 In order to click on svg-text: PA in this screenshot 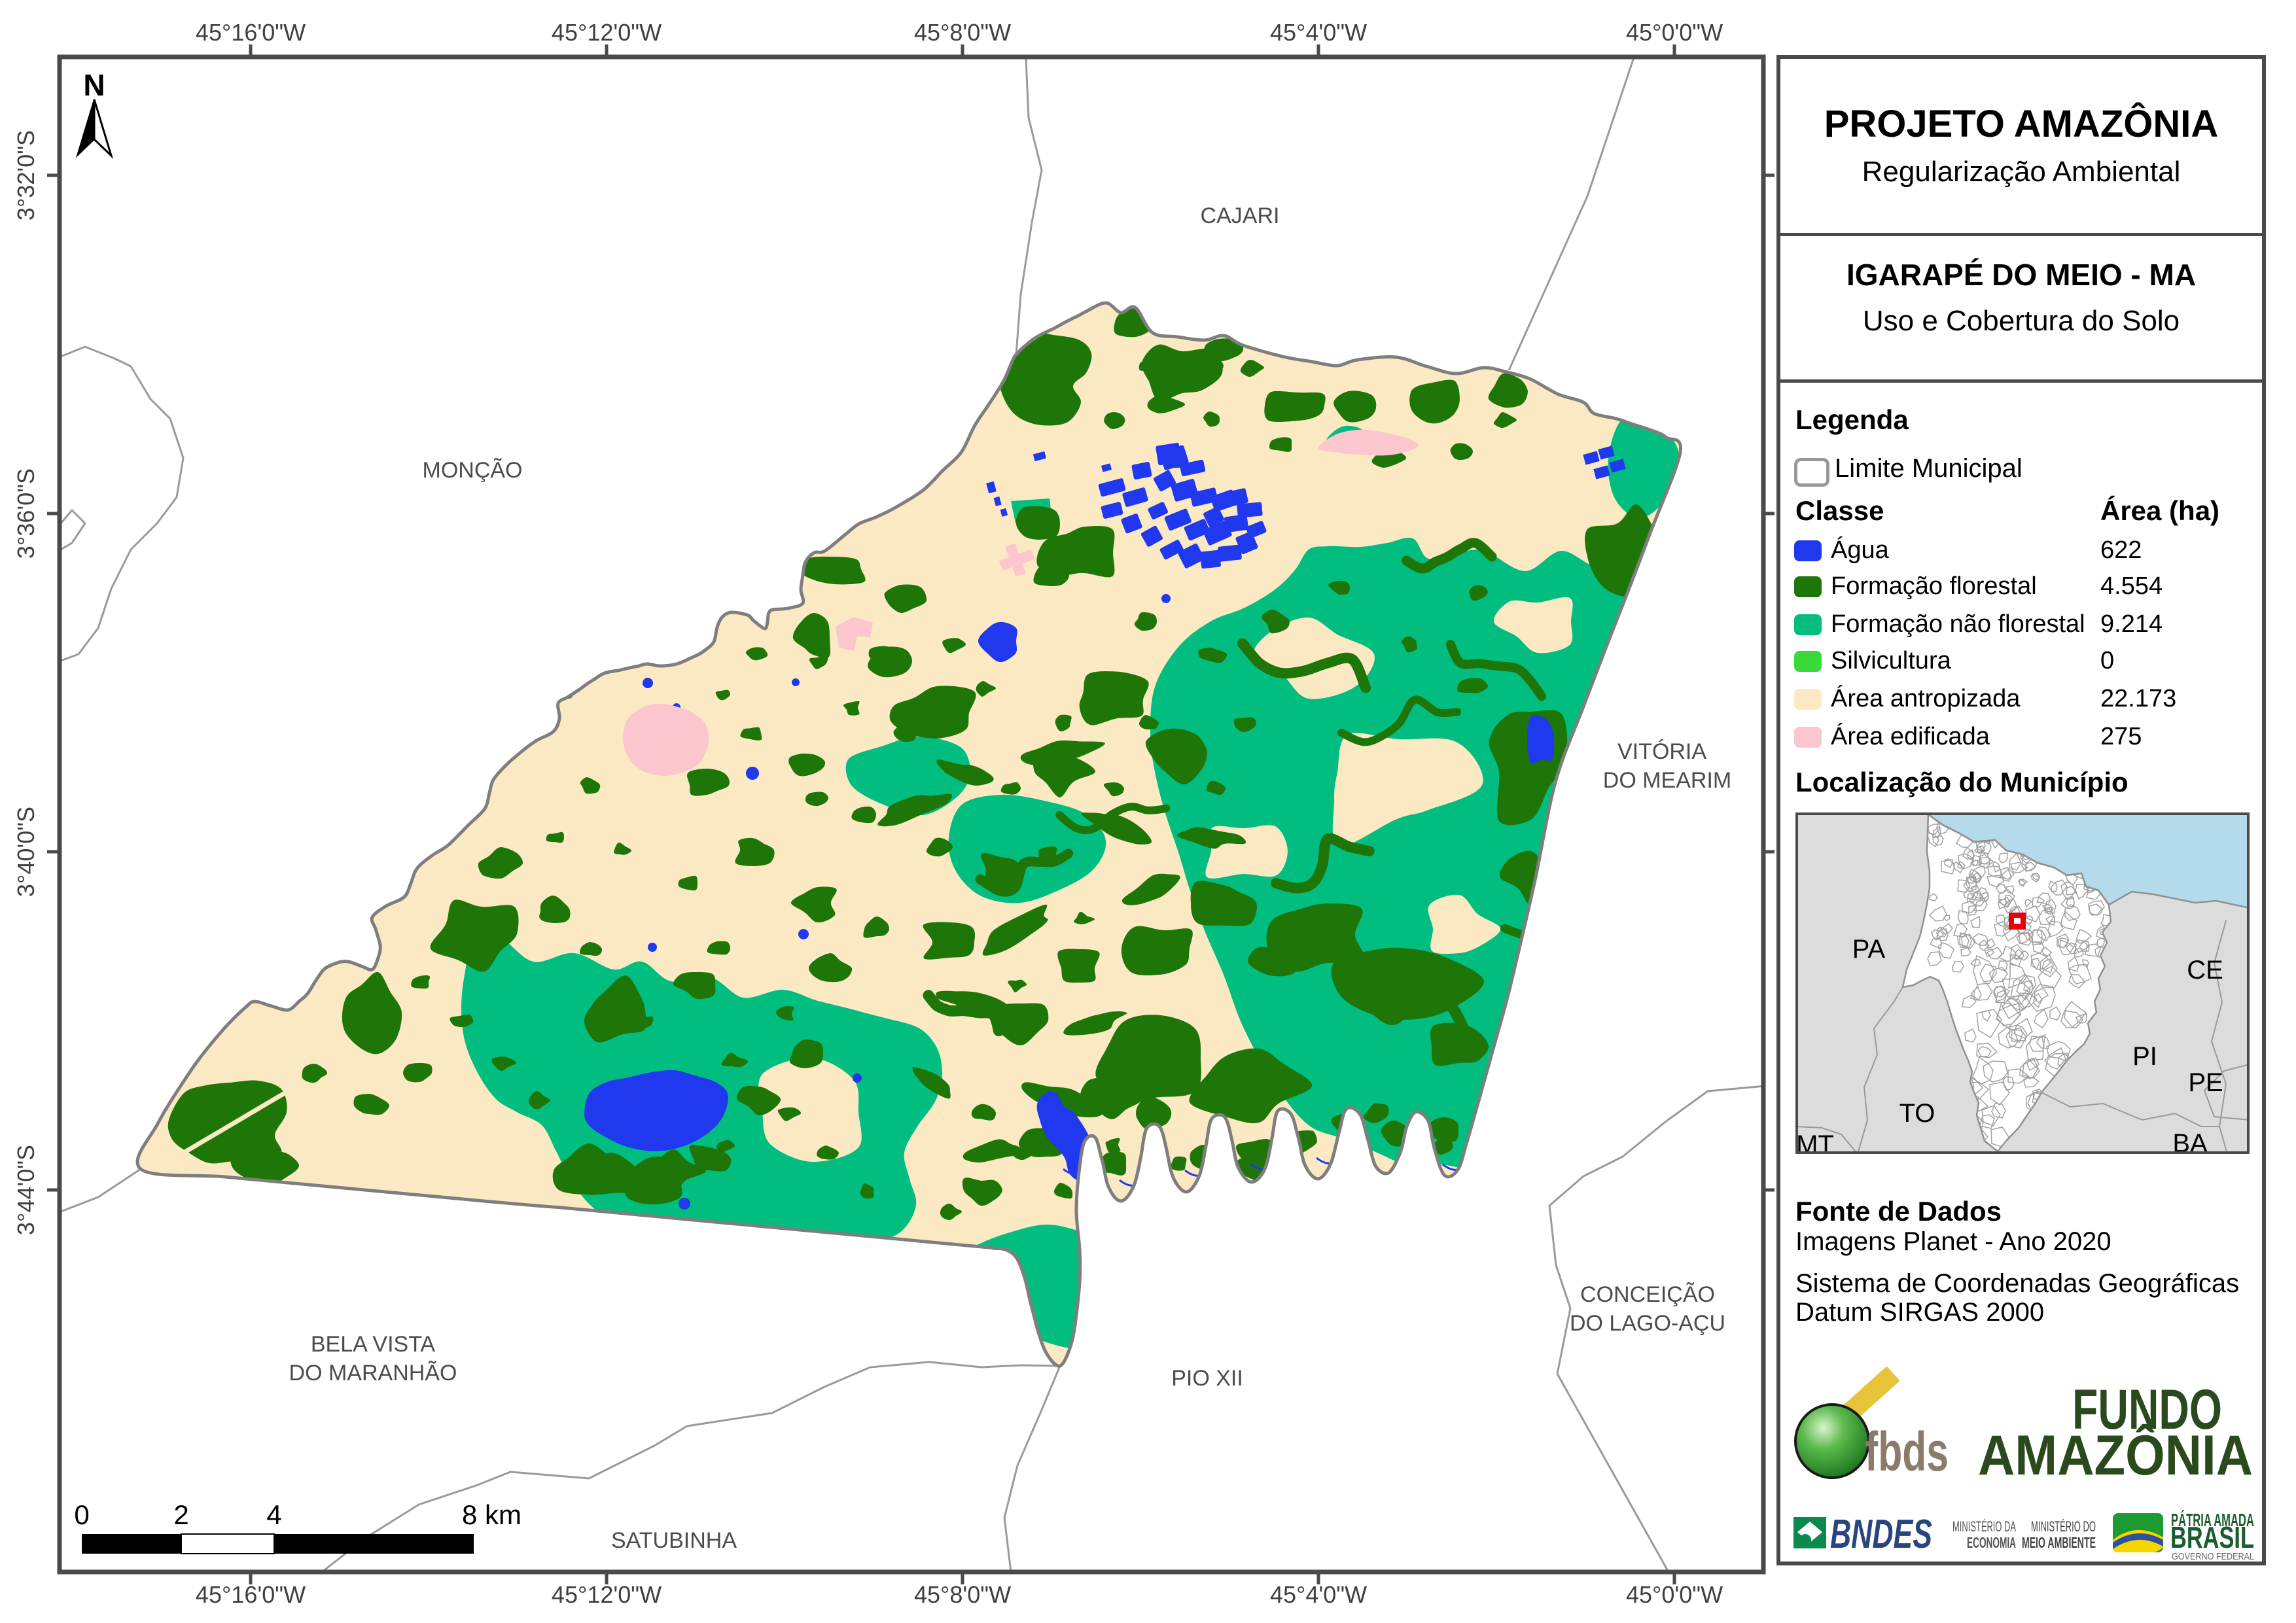, I will do `click(1869, 949)`.